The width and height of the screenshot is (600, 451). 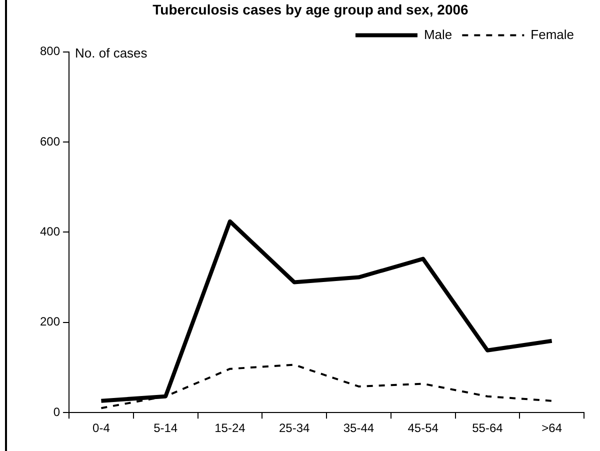 I want to click on y-tick-label: 0, so click(x=56, y=411).